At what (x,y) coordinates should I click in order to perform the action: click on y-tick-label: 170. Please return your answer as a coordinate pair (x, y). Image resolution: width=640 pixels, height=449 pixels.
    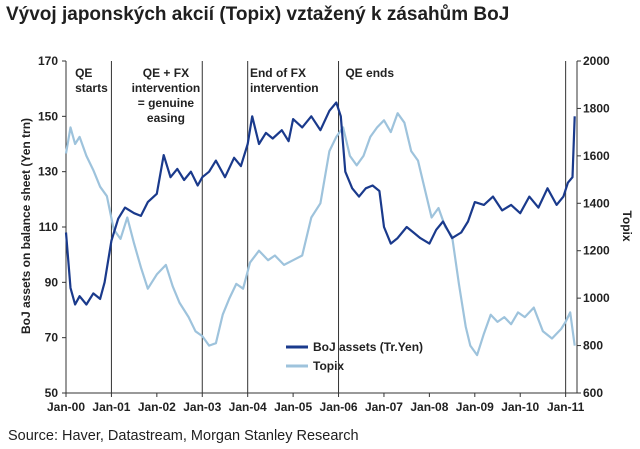
    Looking at the image, I should click on (48, 61).